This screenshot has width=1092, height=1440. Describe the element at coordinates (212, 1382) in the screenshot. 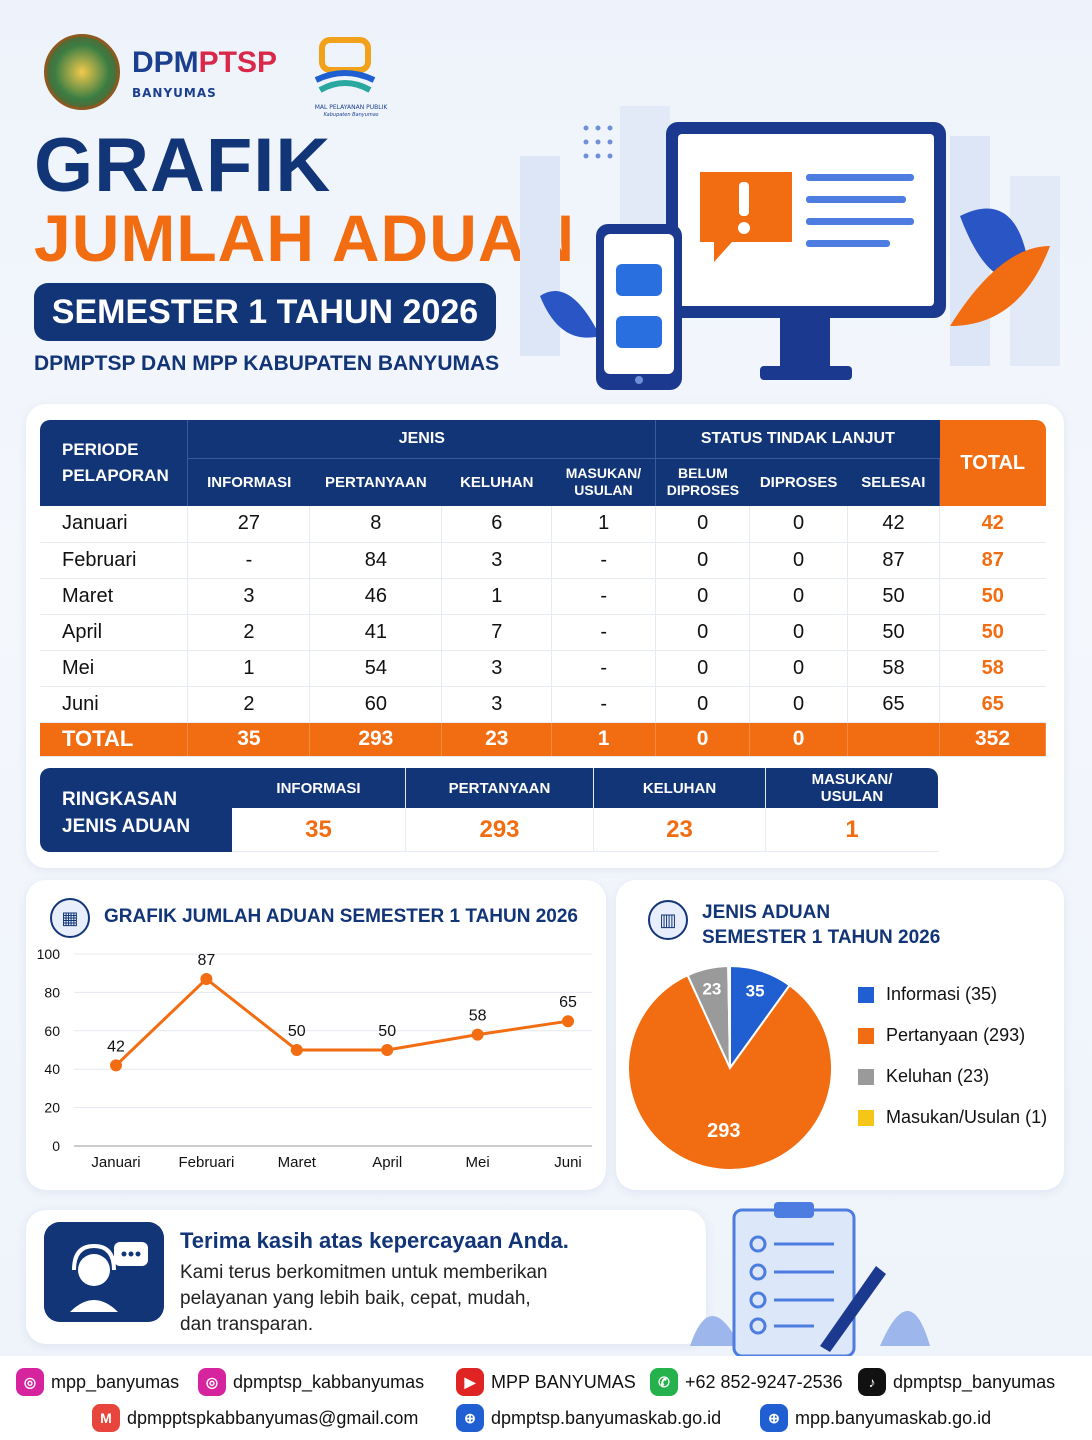

I see `instagram-icon: ◎` at that location.